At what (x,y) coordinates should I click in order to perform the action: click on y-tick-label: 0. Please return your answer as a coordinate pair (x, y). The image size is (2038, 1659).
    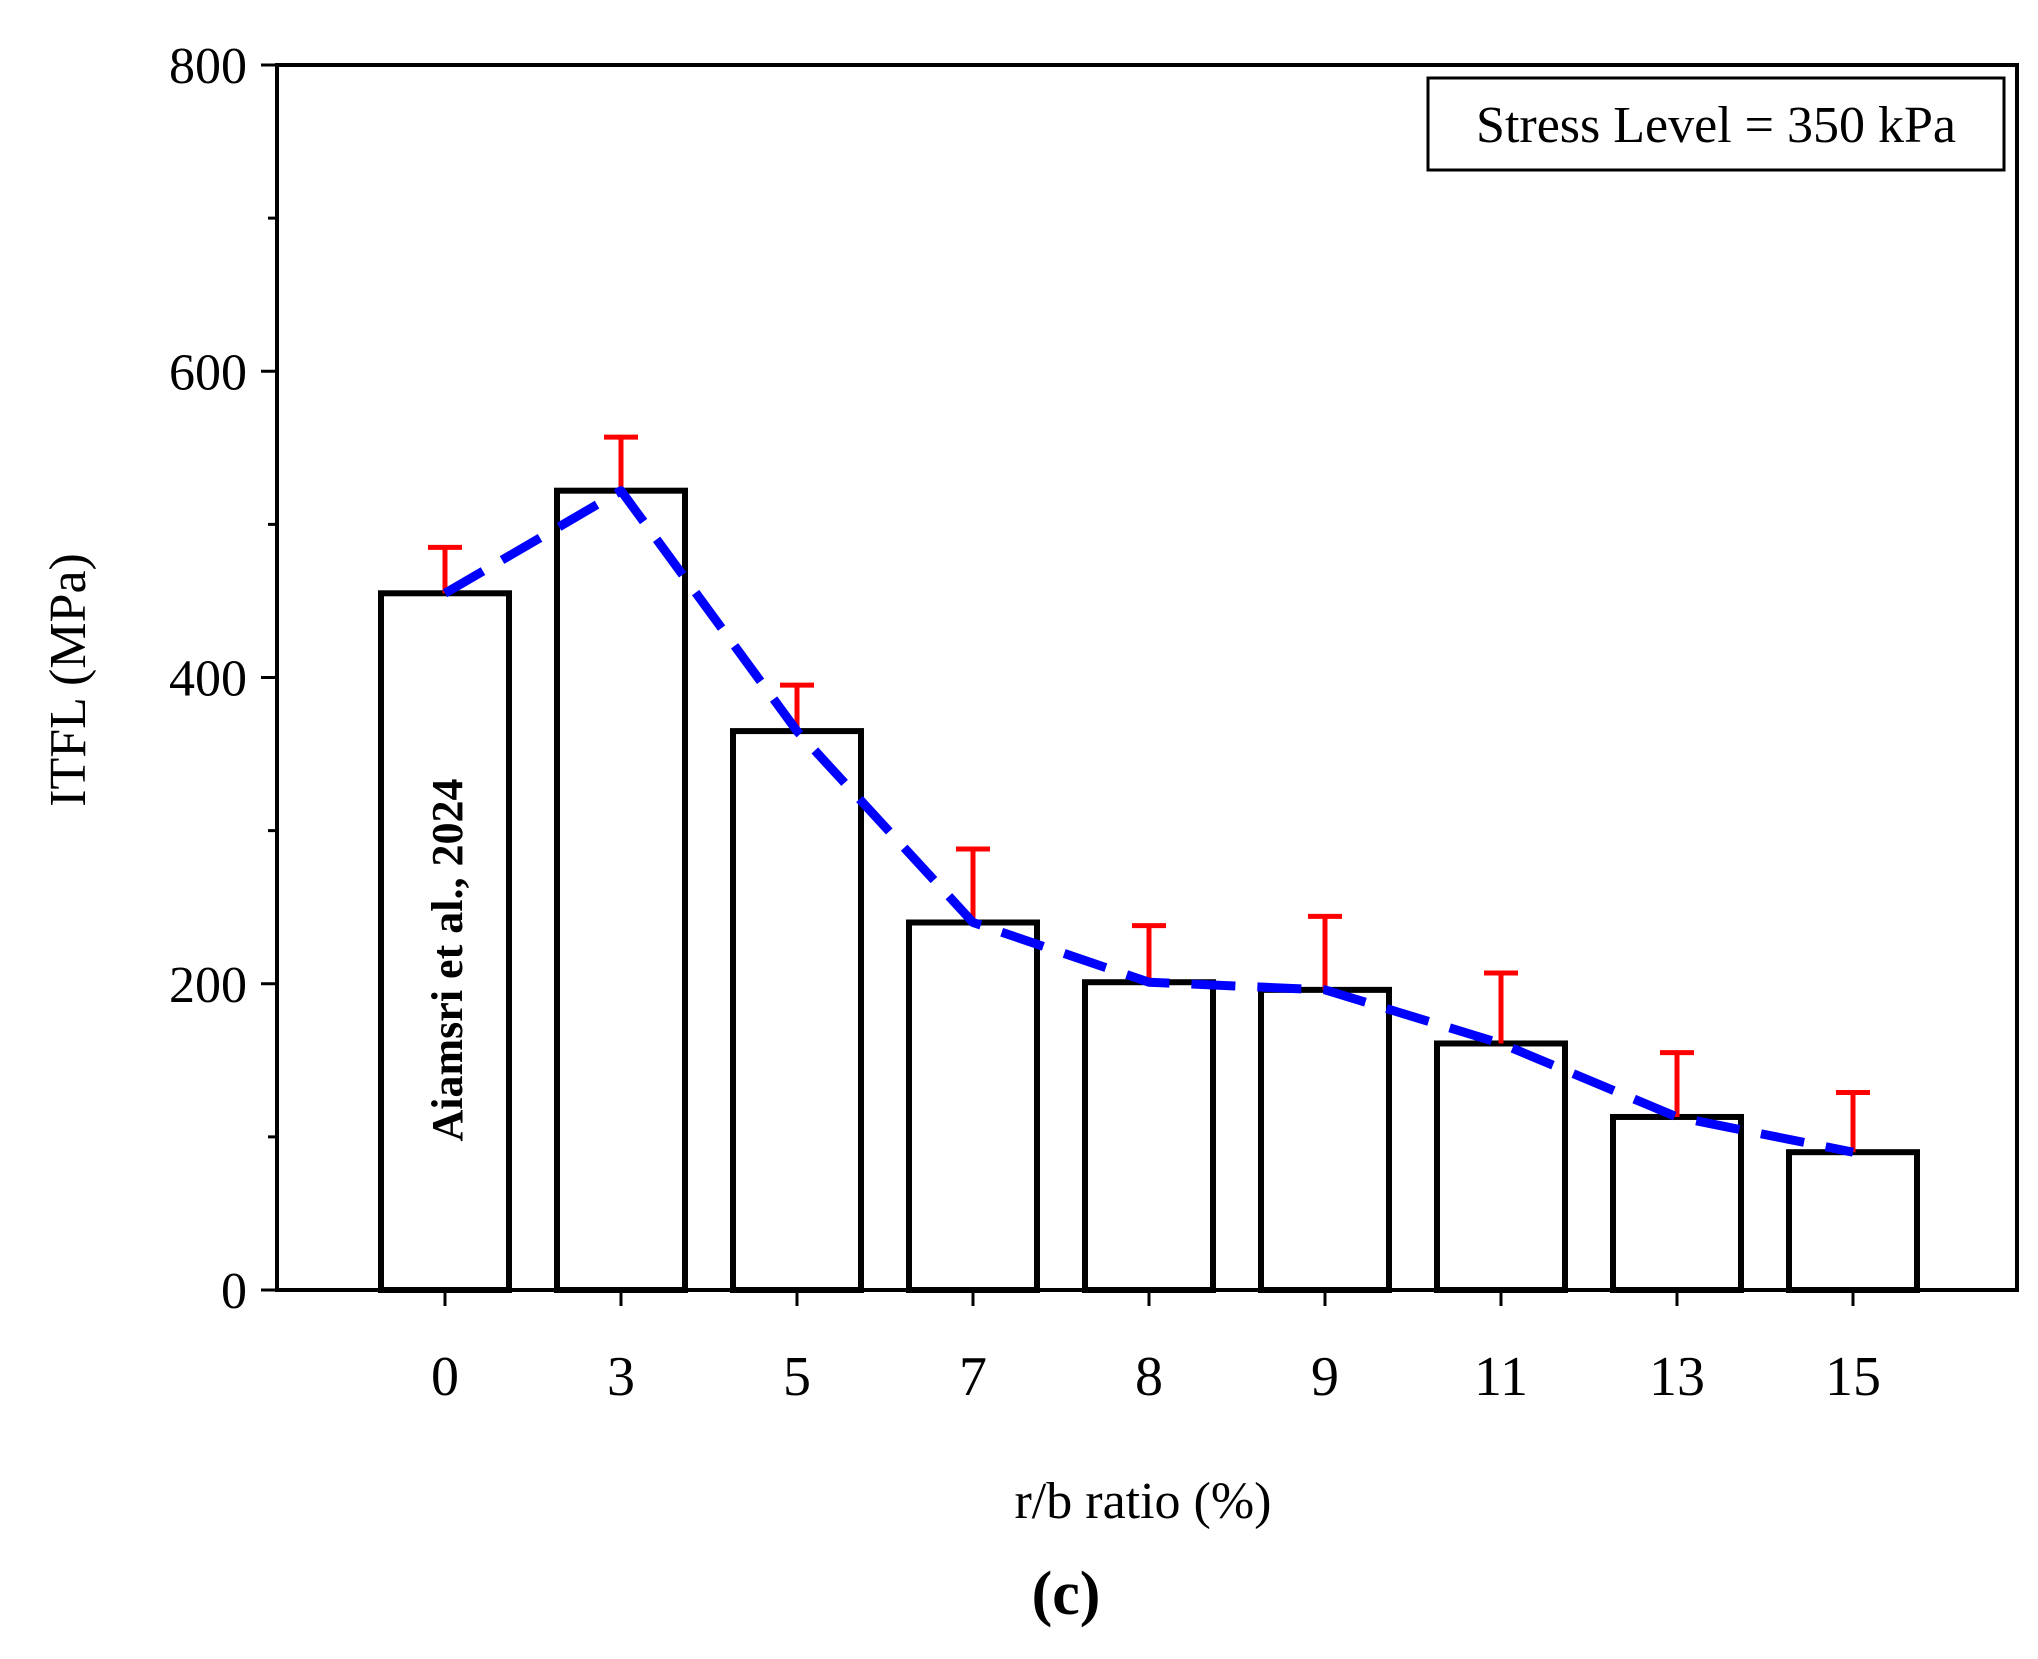
    Looking at the image, I should click on (234, 1291).